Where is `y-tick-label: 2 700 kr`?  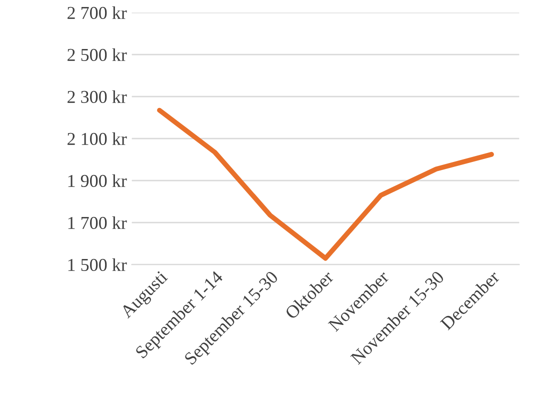 y-tick-label: 2 700 kr is located at coordinates (97, 13).